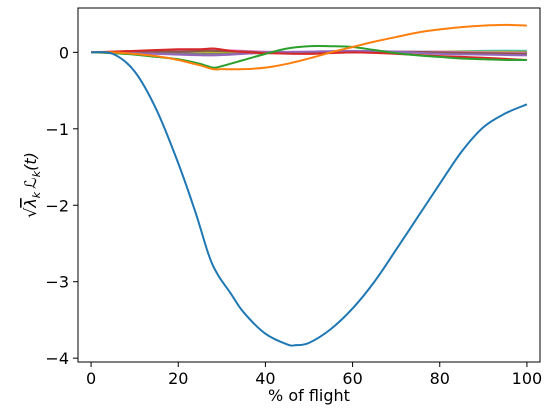  I want to click on x-tick-label: 40, so click(265, 378).